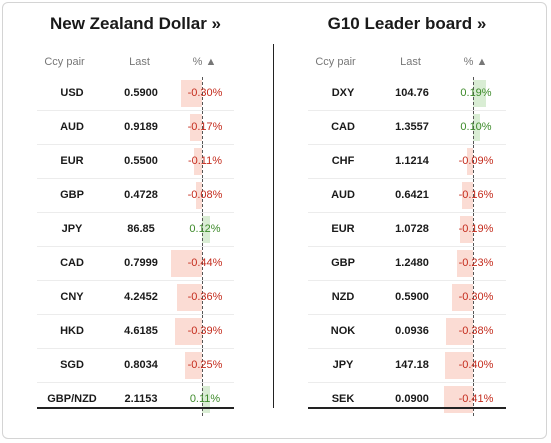 The image size is (551, 443). I want to click on last-price-cell: 0.5500, so click(141, 161).